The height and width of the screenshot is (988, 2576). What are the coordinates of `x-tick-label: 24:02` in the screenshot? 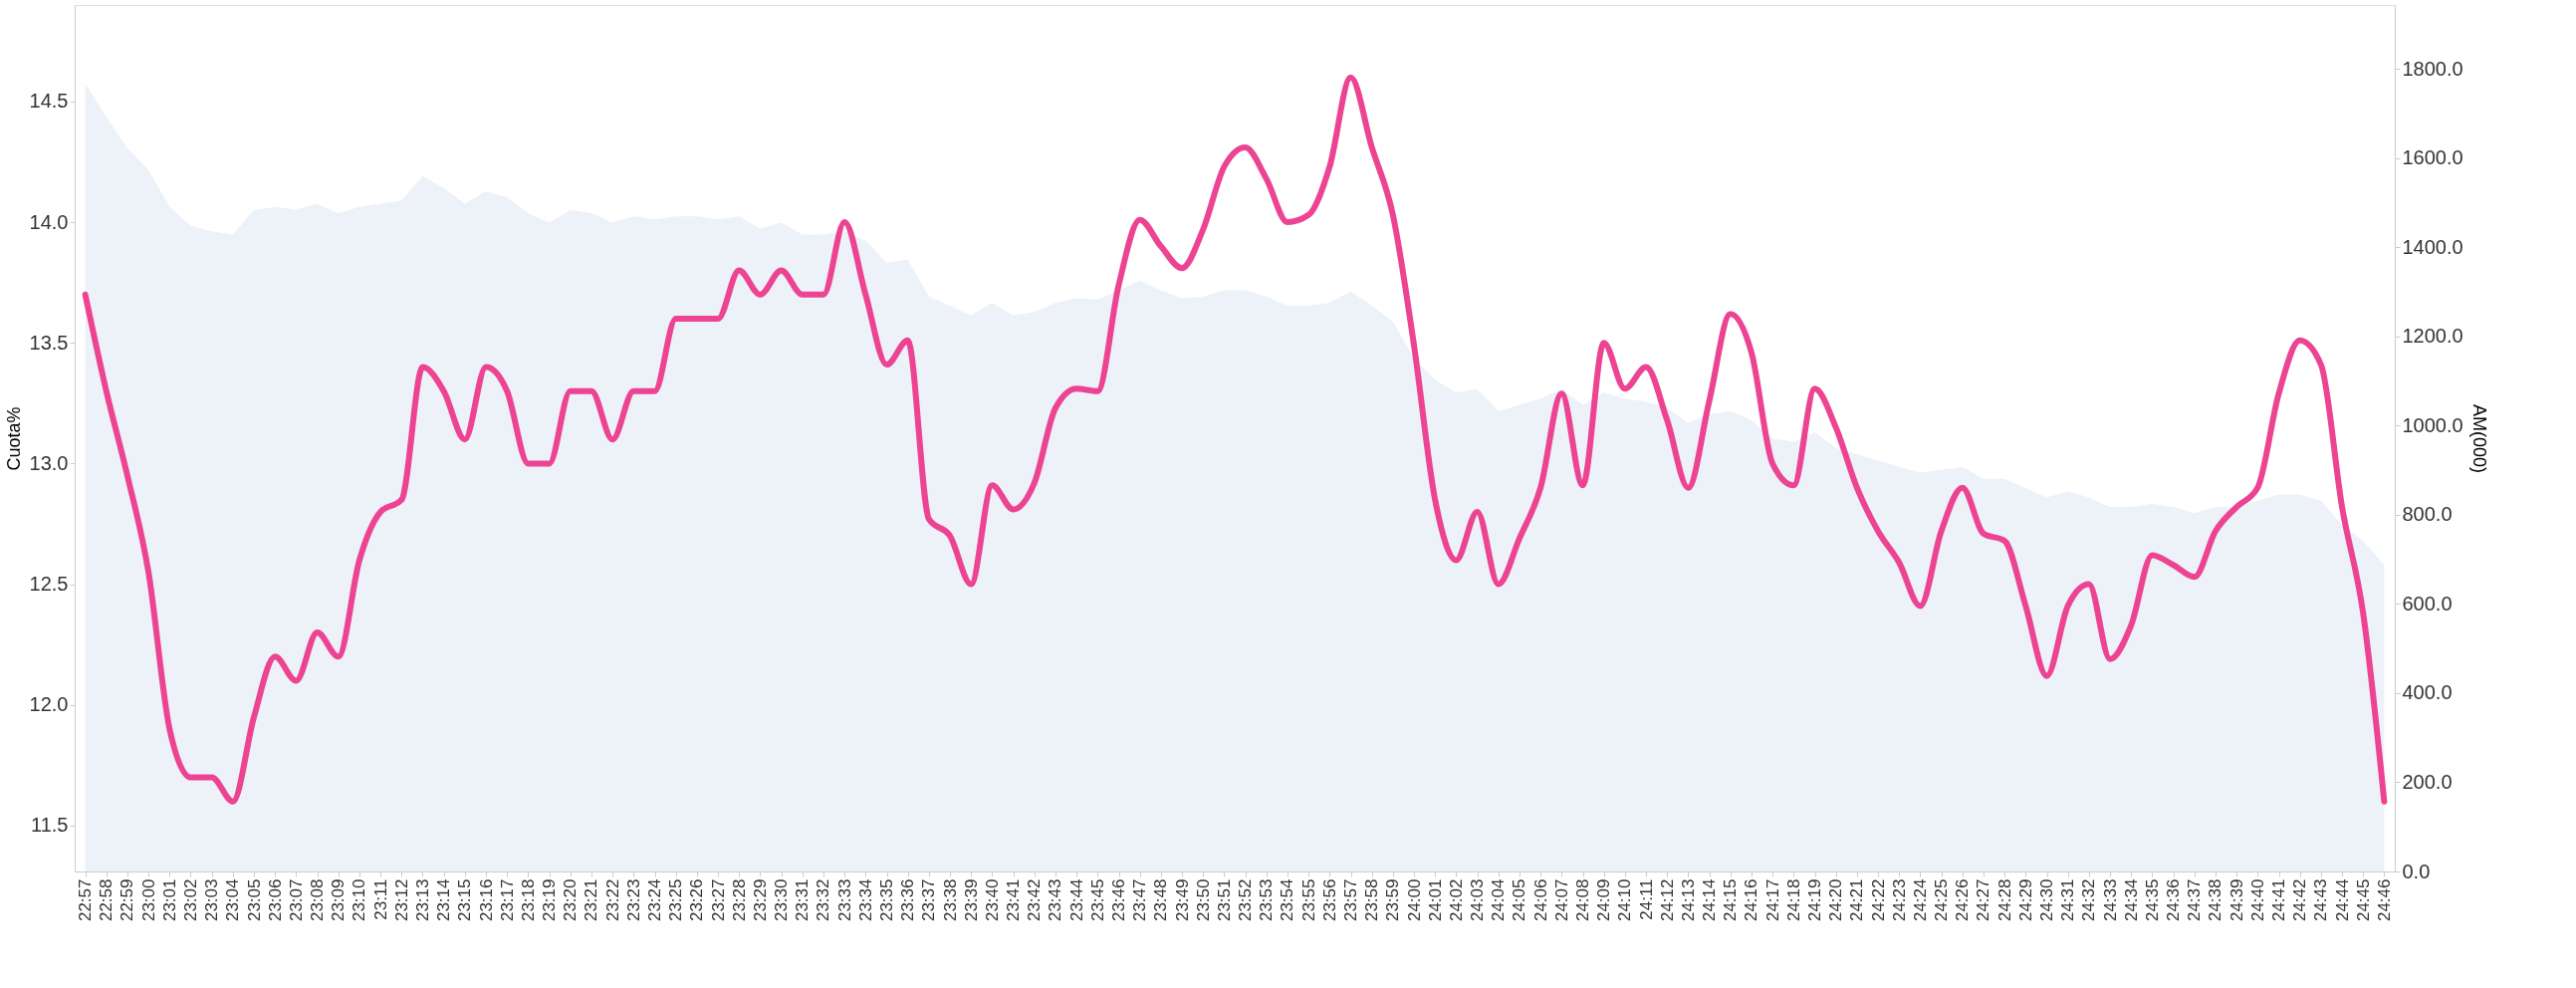 It's located at (1456, 900).